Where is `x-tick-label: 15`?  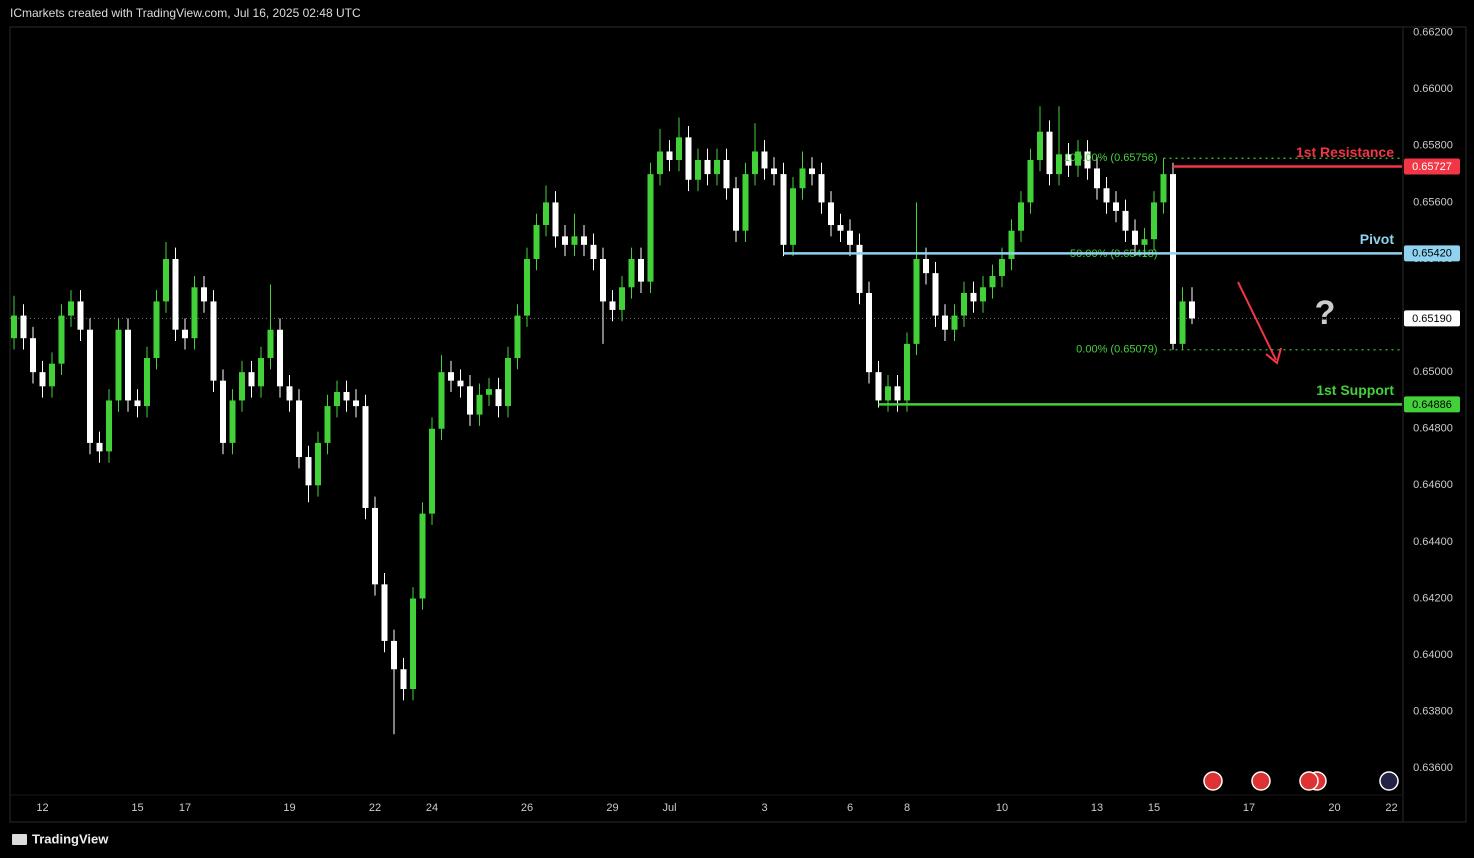
x-tick-label: 15 is located at coordinates (137, 808).